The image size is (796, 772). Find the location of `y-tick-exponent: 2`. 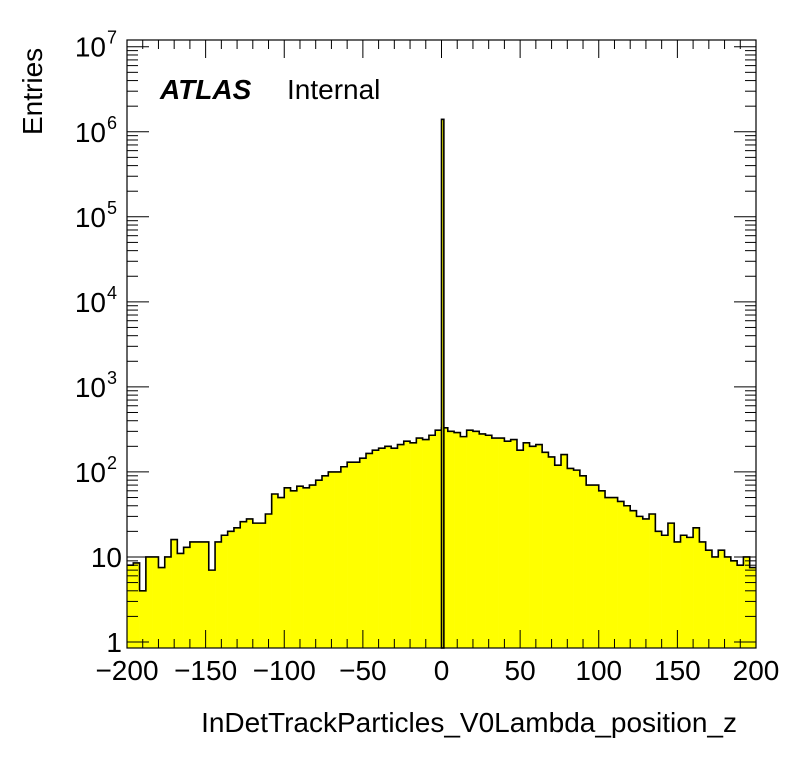

y-tick-exponent: 2 is located at coordinates (112, 463).